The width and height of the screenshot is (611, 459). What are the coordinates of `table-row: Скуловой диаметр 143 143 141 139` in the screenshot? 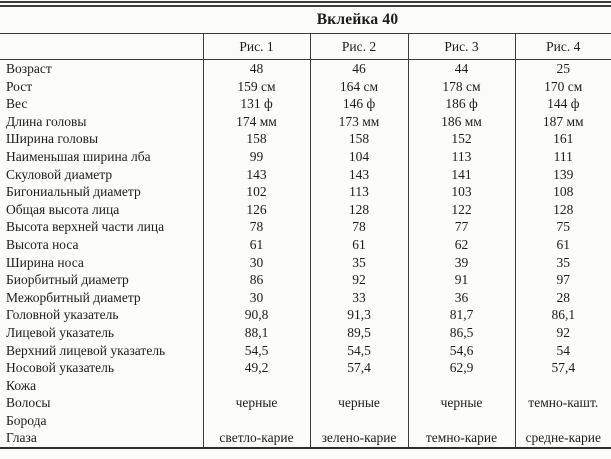 It's located at (305, 174).